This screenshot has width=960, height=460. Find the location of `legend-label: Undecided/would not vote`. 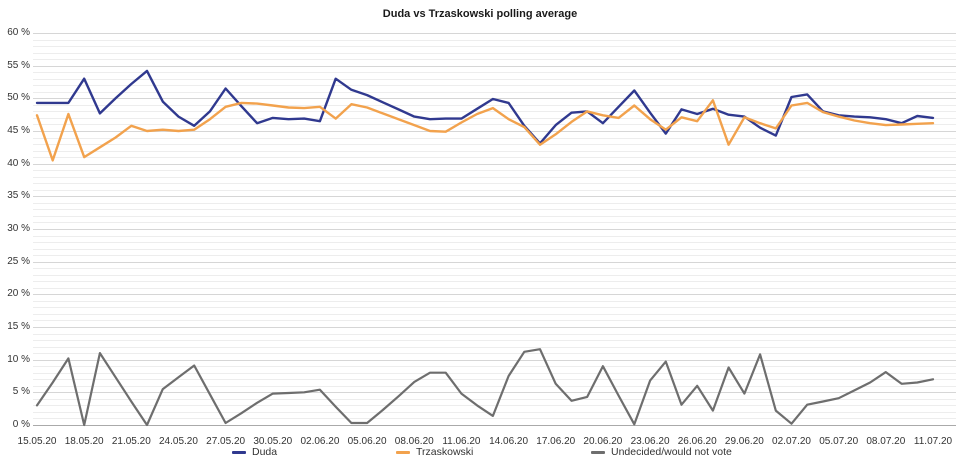

legend-label: Undecided/would not vote is located at coordinates (671, 452).